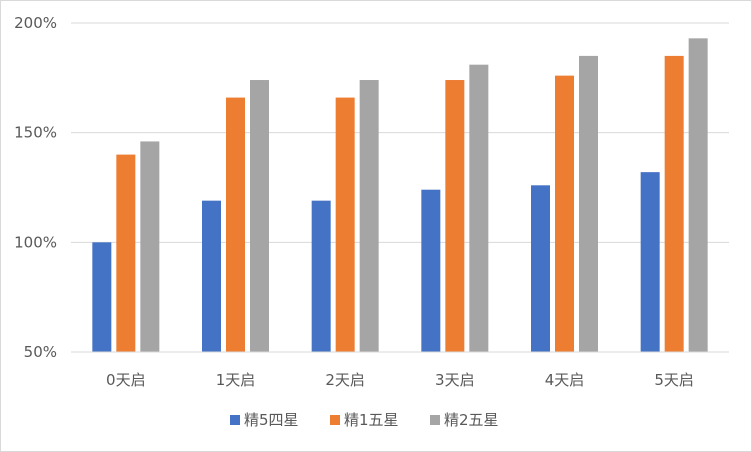  What do you see at coordinates (345, 380) in the screenshot?
I see `x-tick-label: 2天启` at bounding box center [345, 380].